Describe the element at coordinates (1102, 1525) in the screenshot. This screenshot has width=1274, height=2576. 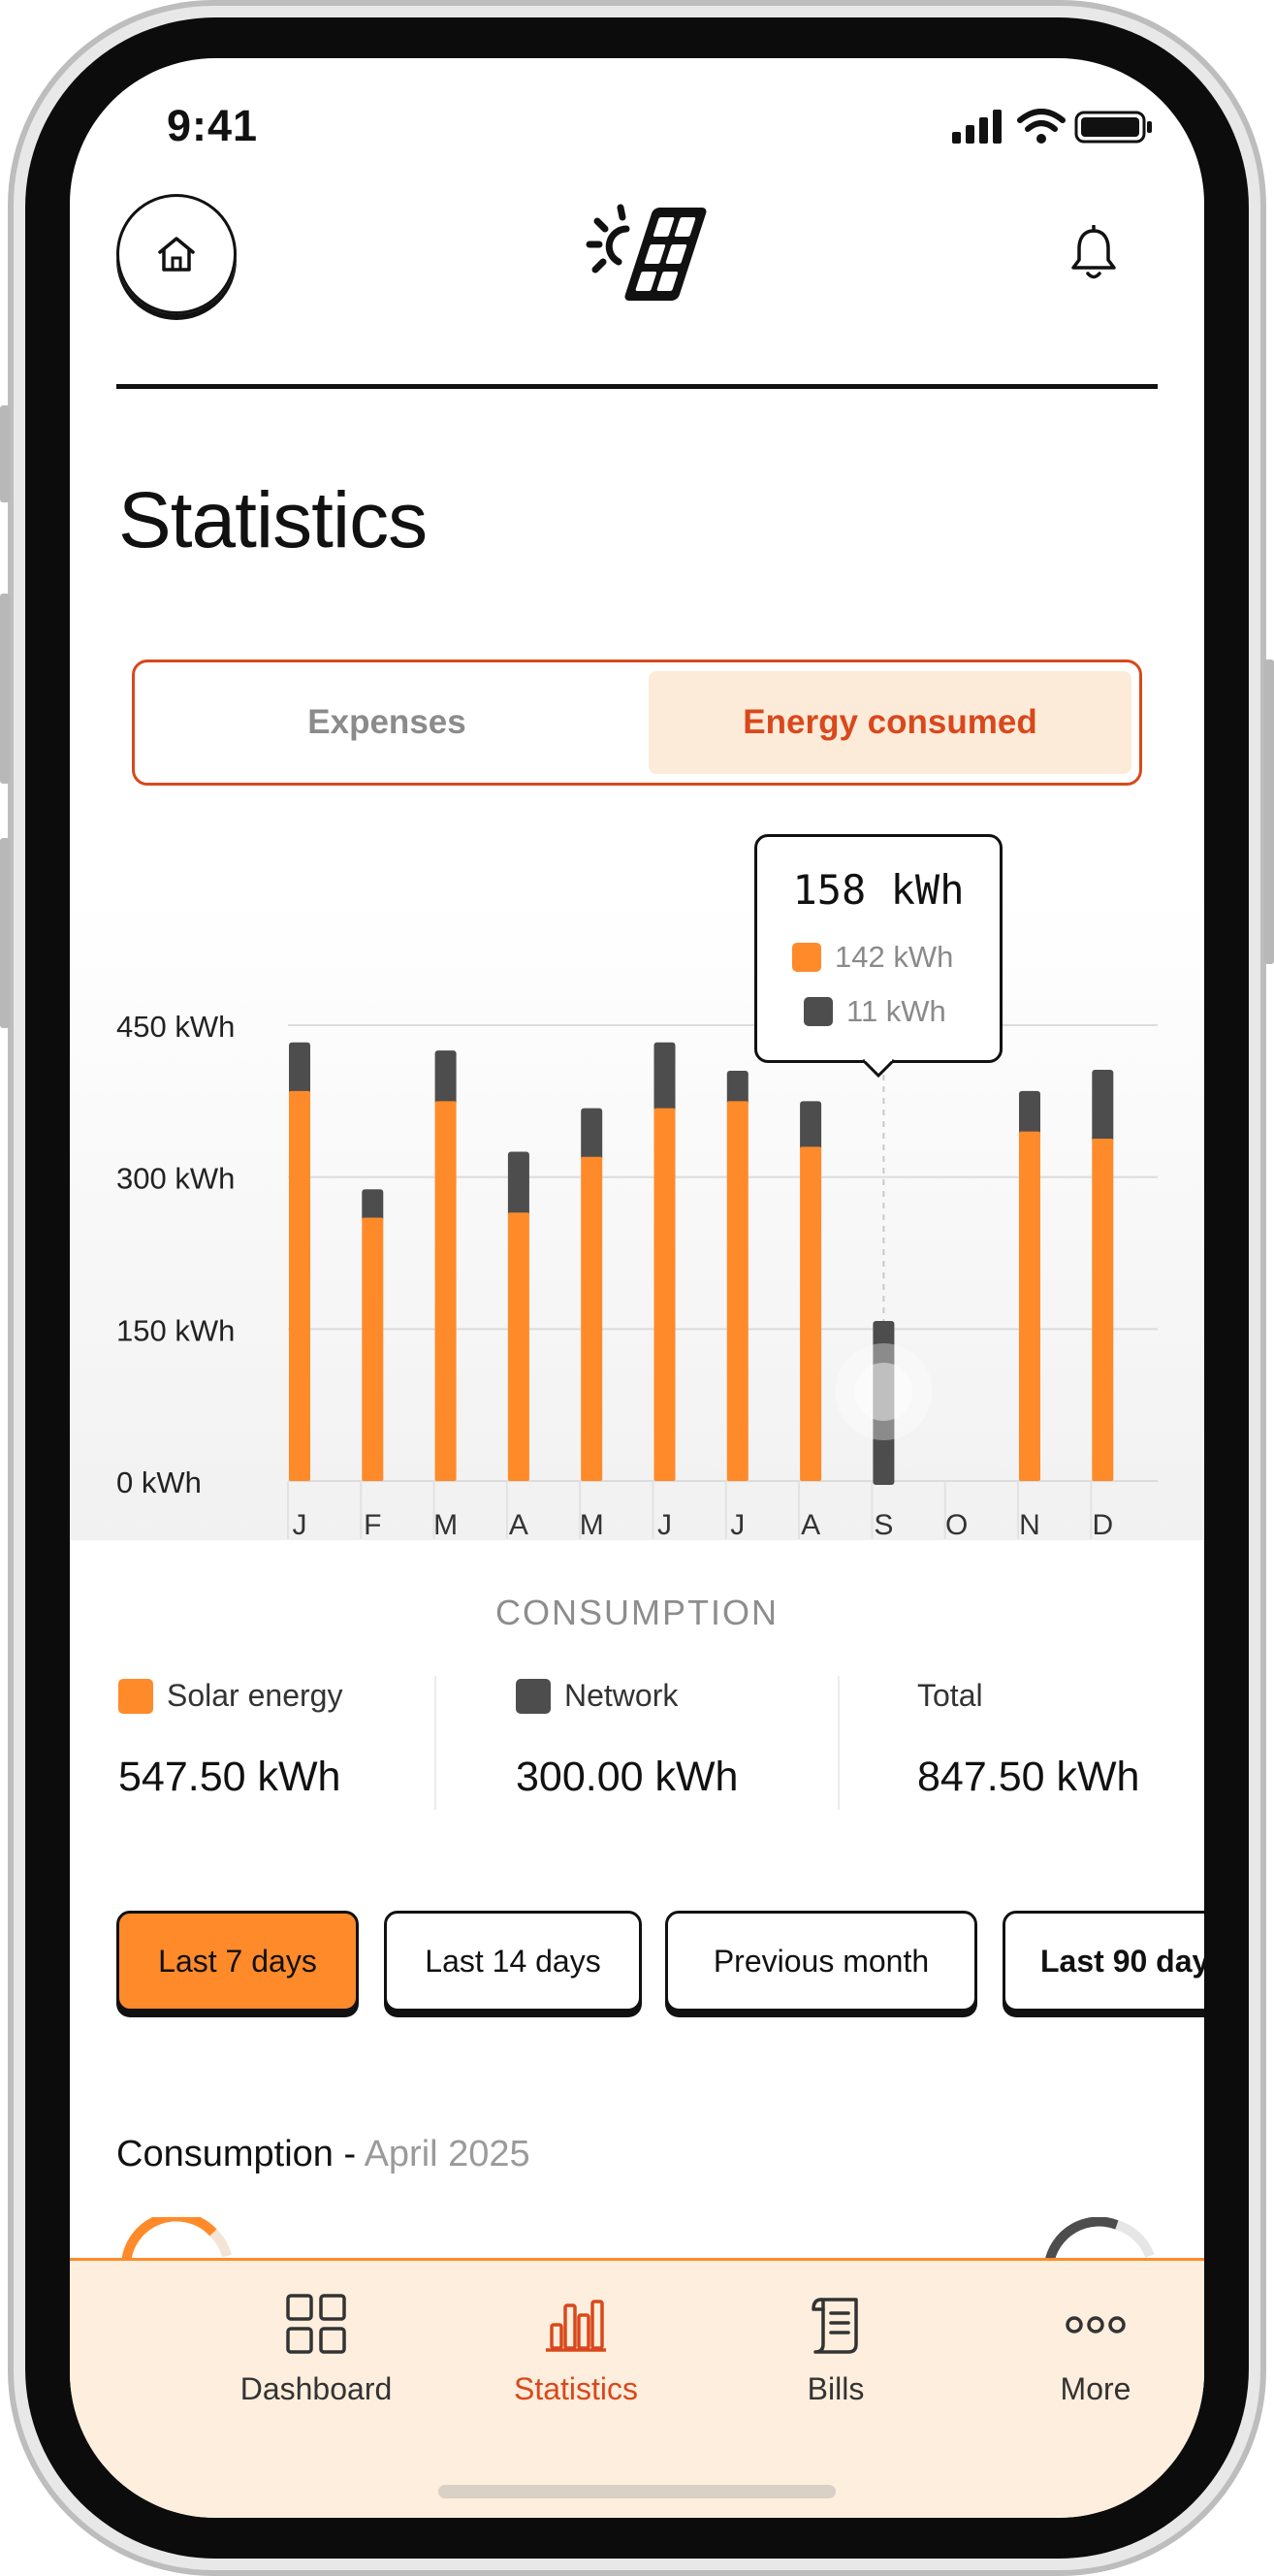
I see `x-tick-label: D` at that location.